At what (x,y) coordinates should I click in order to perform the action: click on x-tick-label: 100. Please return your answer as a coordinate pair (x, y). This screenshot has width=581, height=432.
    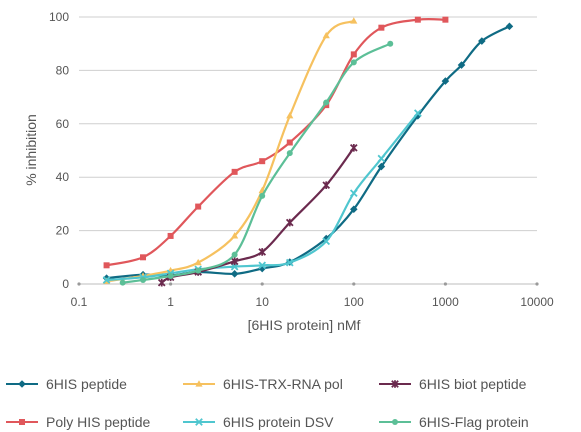
    Looking at the image, I should click on (354, 302).